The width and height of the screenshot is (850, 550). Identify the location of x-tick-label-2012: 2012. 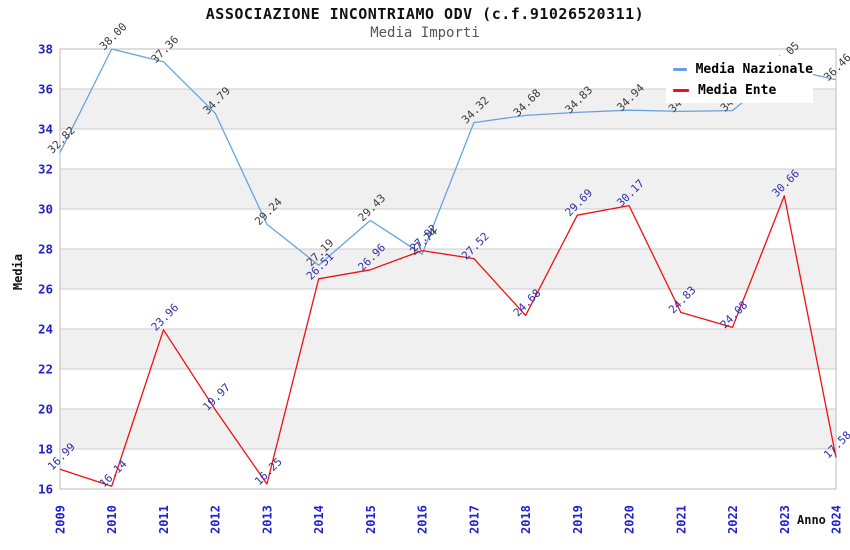
(216, 519).